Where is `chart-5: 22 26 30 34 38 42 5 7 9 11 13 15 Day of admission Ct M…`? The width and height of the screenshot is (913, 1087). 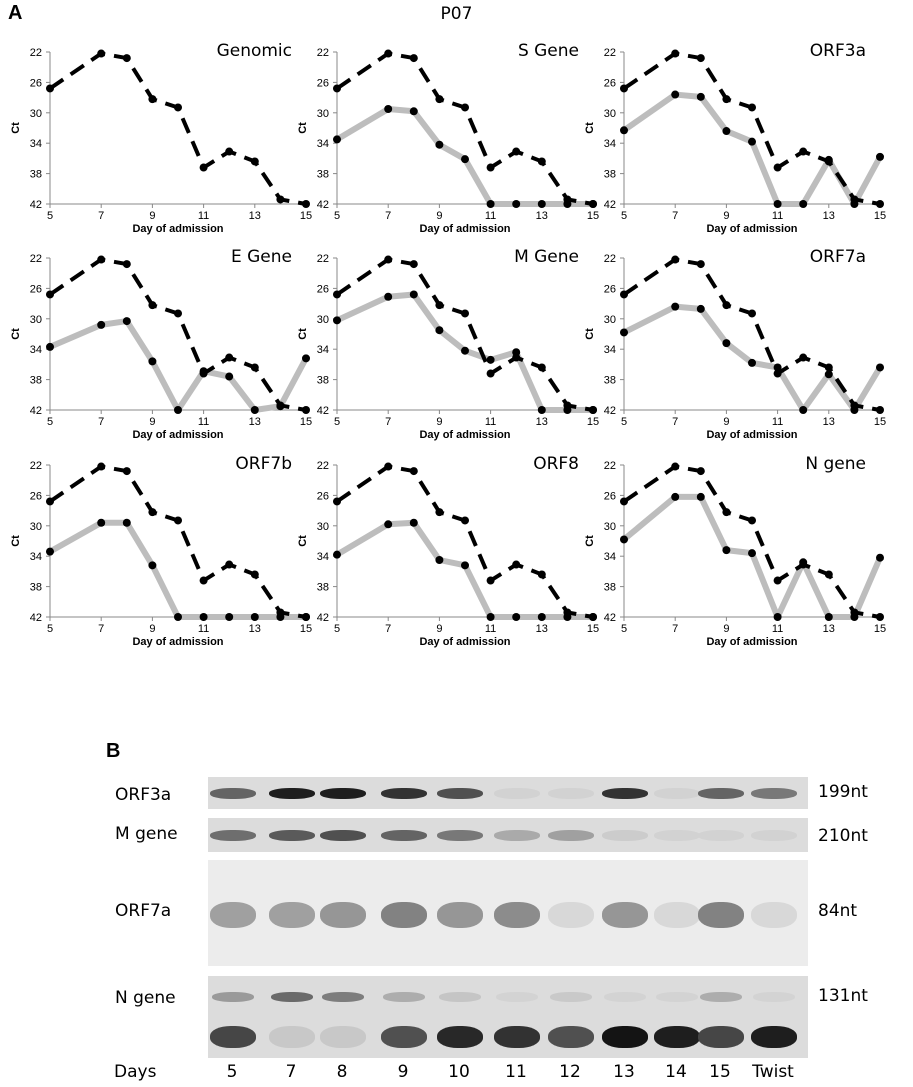 chart-5: 22 26 30 34 38 42 5 7 9 11 13 15 Day of admission Ct M… is located at coordinates (448, 344).